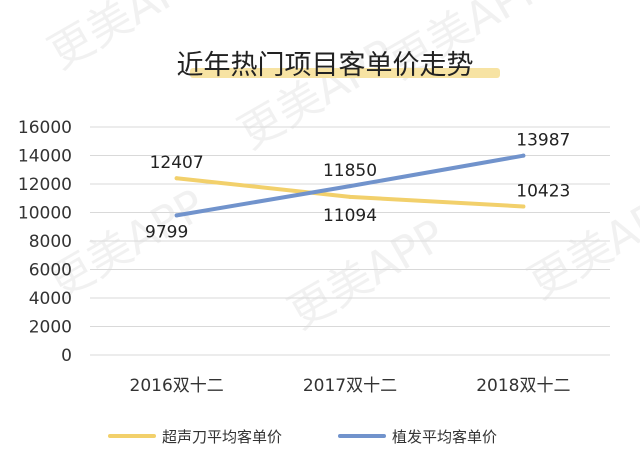 This screenshot has height=475, width=640. I want to click on y-tick-label: 8000, so click(50, 242).